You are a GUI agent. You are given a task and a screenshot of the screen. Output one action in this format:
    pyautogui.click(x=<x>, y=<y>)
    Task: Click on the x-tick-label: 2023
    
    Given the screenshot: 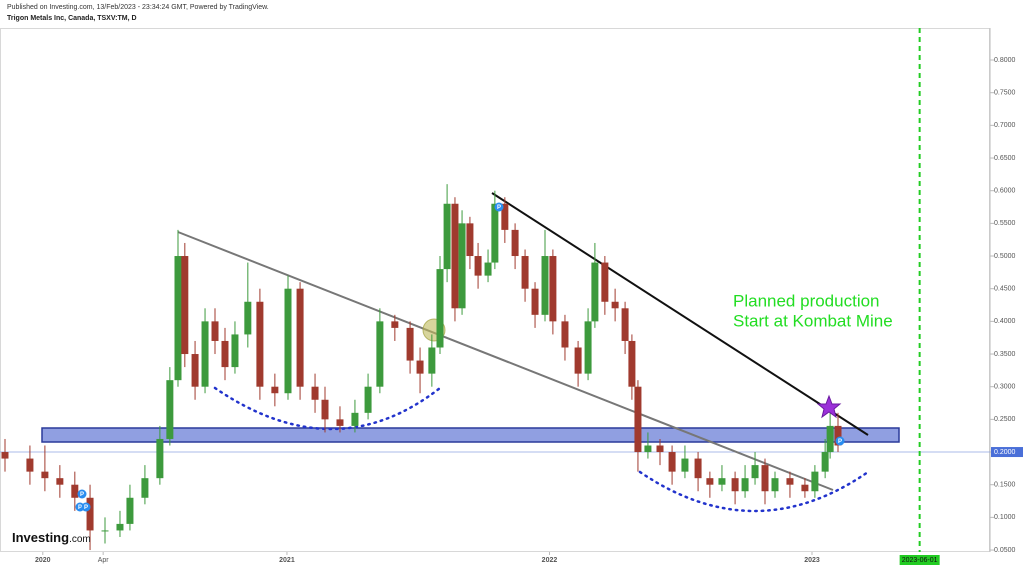 What is the action you would take?
    pyautogui.click(x=812, y=560)
    